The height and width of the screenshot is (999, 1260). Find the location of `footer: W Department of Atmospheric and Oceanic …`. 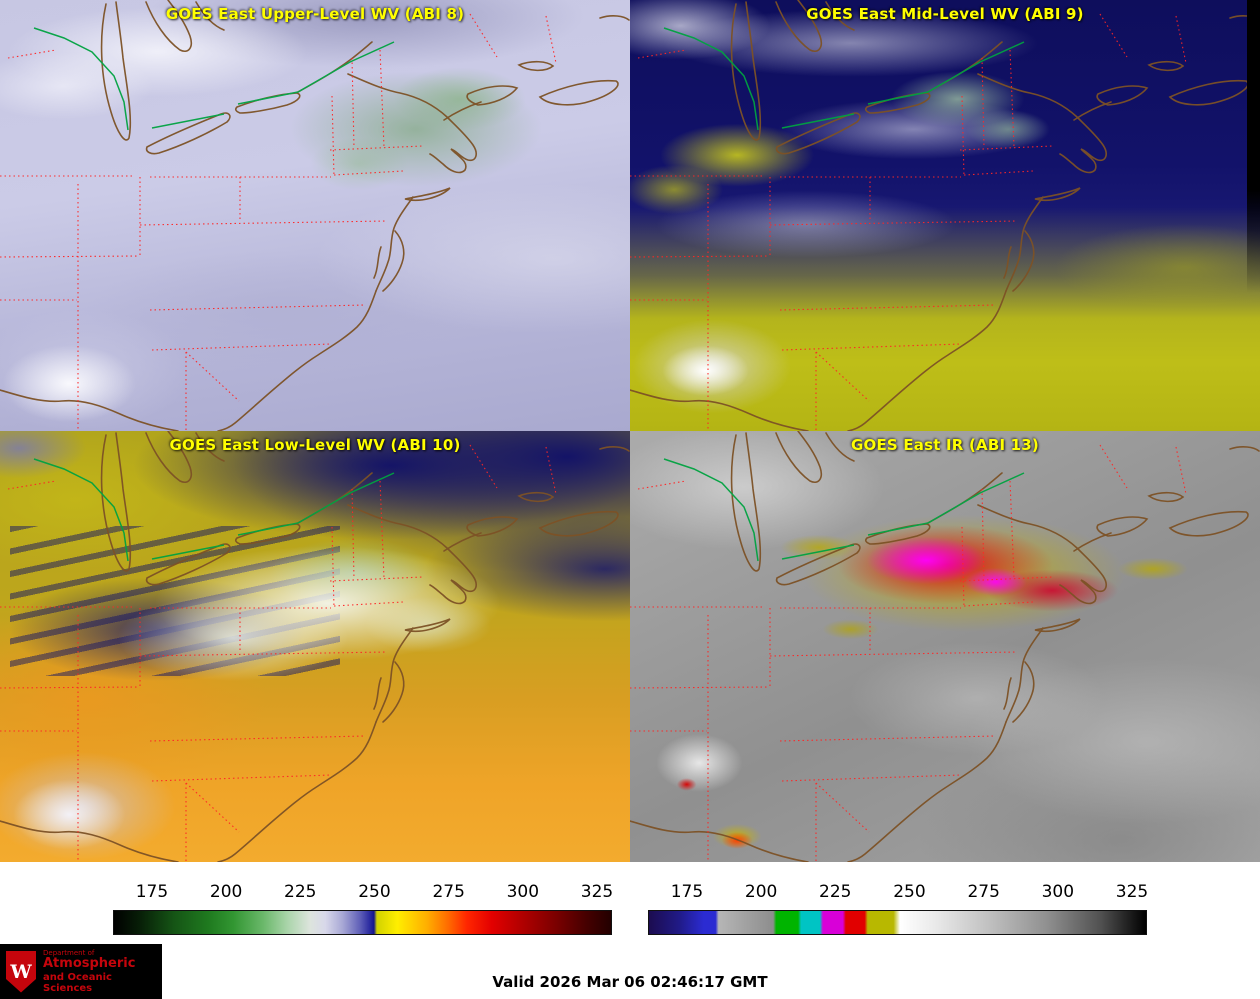

footer: W Department of Atmospheric and Oceanic … is located at coordinates (630, 970).